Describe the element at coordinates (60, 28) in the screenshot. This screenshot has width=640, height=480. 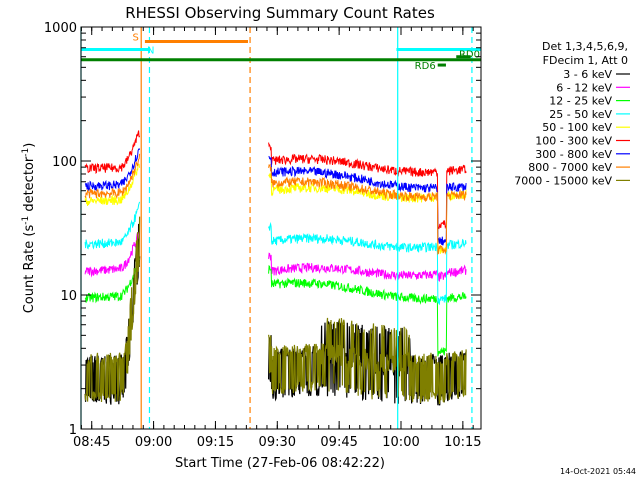
I see `y-tick-label-4: 1000` at that location.